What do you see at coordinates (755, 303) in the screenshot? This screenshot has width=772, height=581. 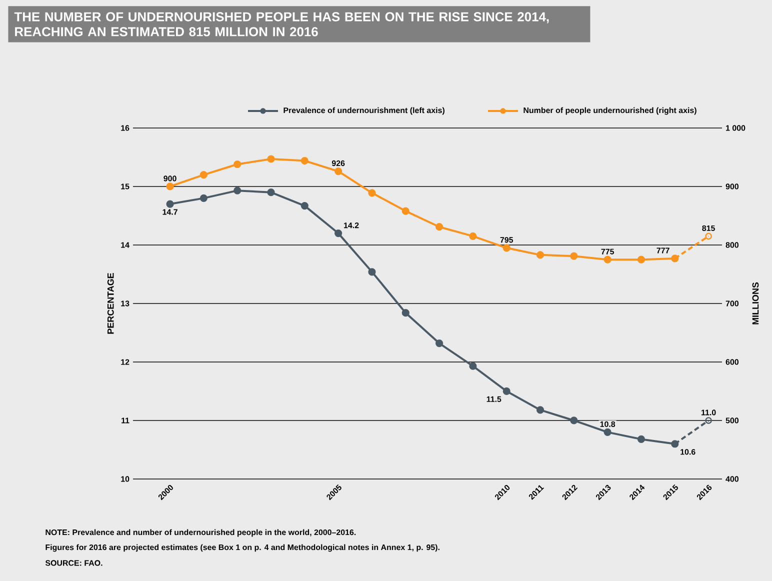 I see `y2-axis-title: MILLIONS` at bounding box center [755, 303].